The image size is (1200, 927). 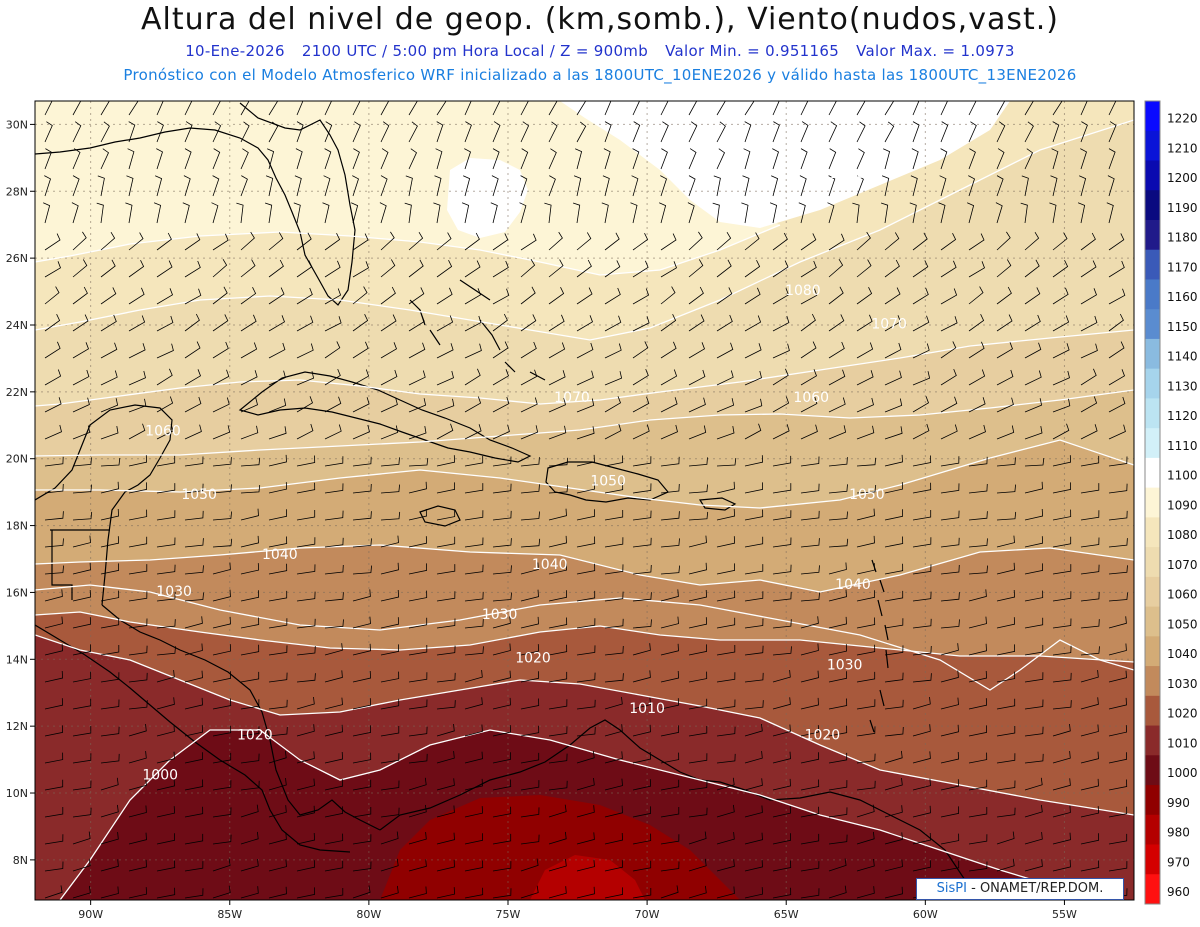 What do you see at coordinates (935, 51) in the screenshot?
I see `max-value-text: Valor Max. = 1.0973` at bounding box center [935, 51].